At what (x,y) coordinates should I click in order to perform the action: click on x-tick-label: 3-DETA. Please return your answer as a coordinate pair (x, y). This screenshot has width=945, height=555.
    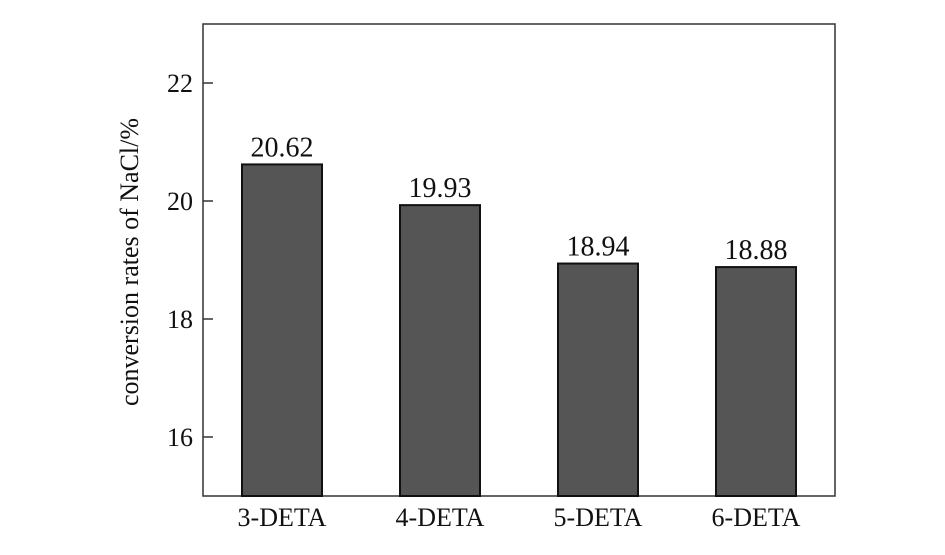
    Looking at the image, I should click on (282, 517).